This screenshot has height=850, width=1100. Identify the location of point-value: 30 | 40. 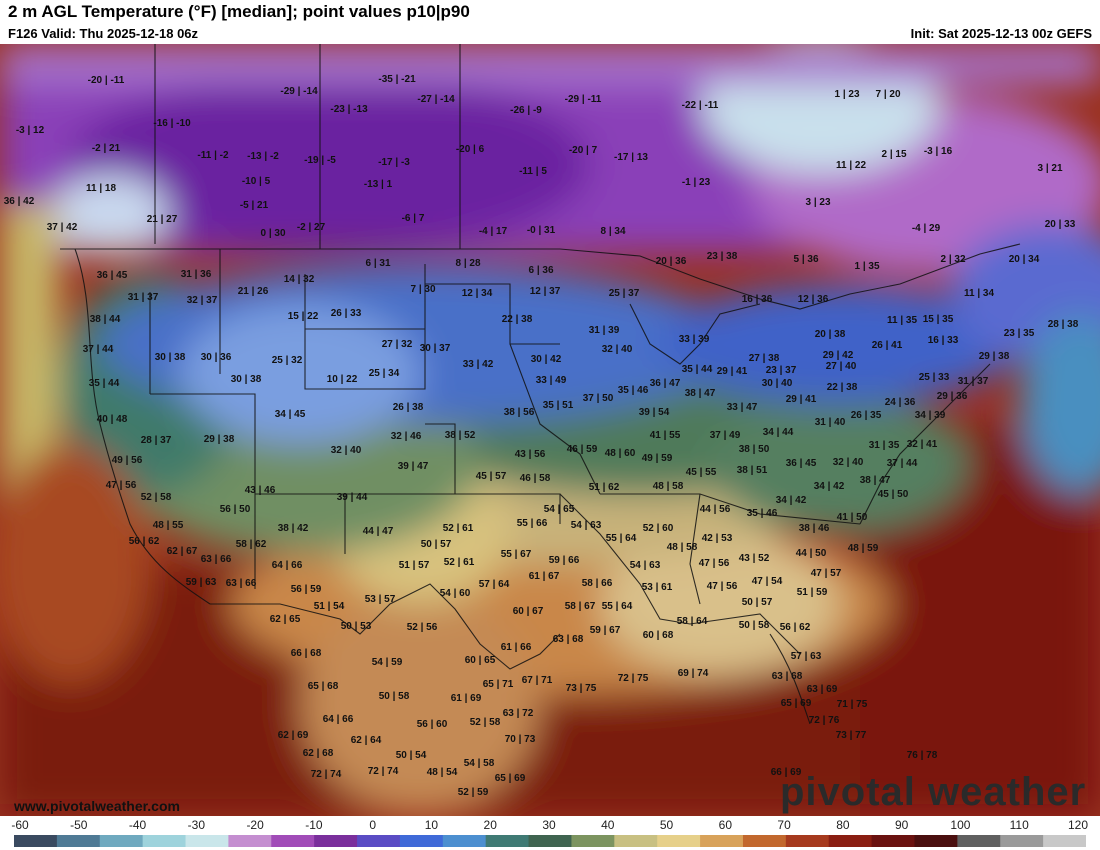
(777, 383).